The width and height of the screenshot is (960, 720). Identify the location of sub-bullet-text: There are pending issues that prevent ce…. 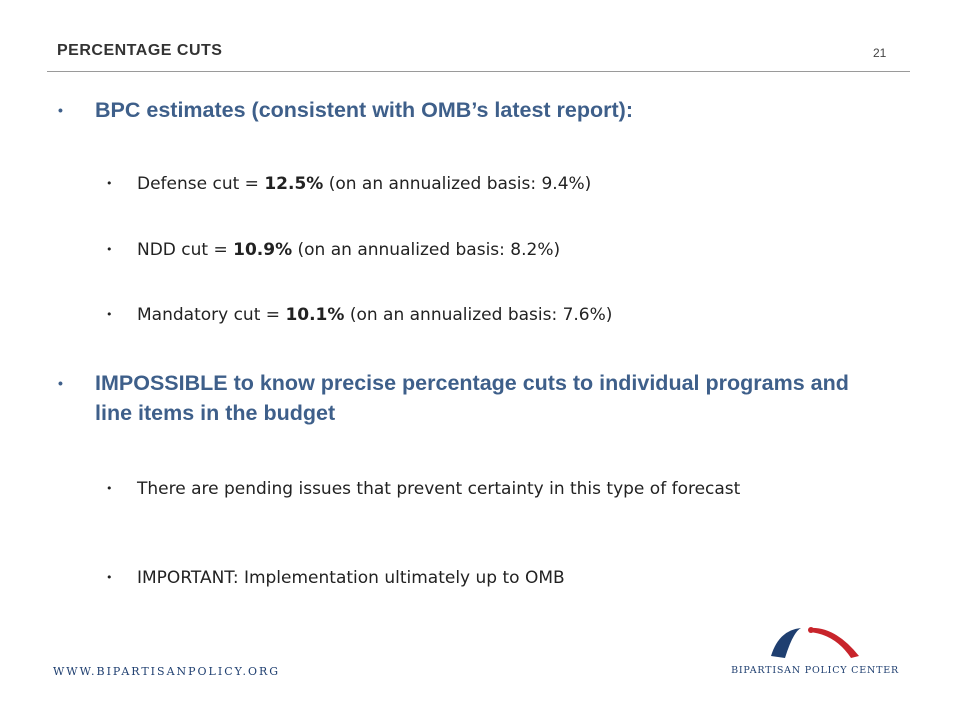
(439, 489).